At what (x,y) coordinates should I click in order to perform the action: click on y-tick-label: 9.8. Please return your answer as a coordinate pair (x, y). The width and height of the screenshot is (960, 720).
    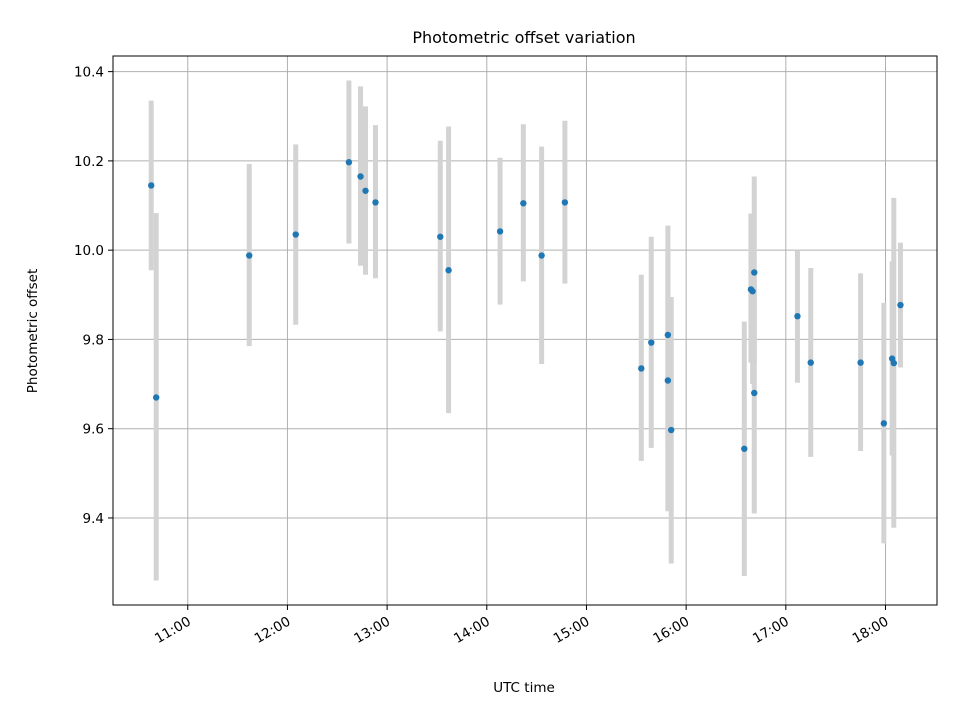
    Looking at the image, I should click on (93, 340).